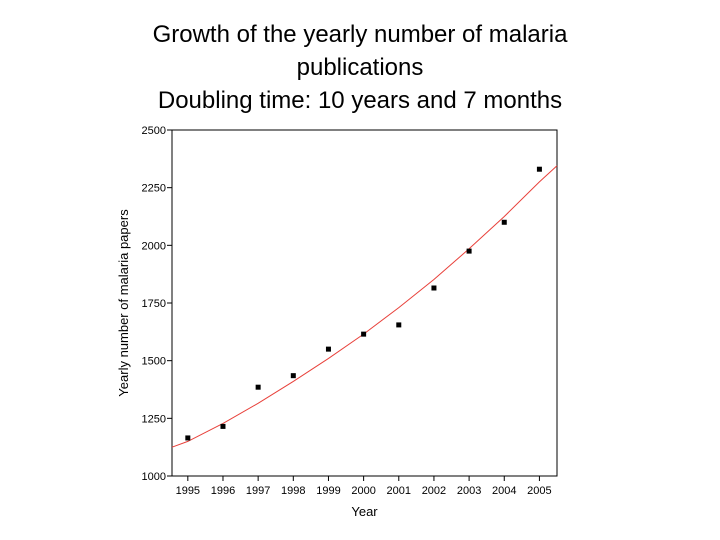  I want to click on title-line-2: publications, so click(360, 67).